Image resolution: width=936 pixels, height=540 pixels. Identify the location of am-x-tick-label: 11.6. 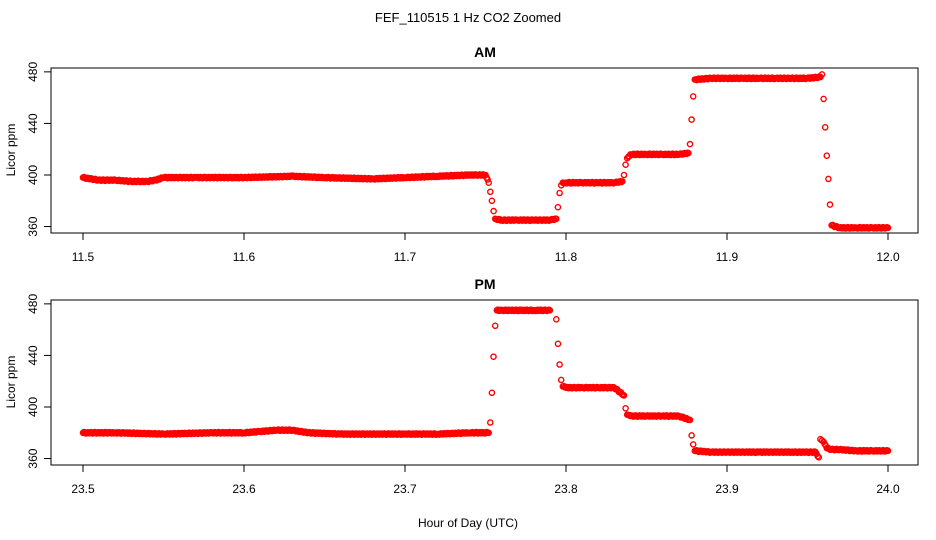
(244, 257).